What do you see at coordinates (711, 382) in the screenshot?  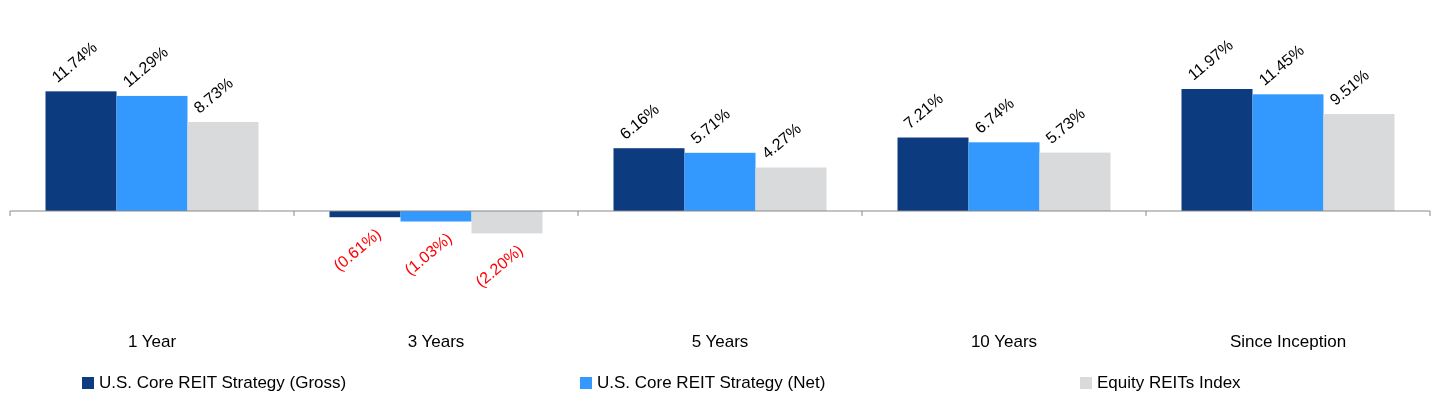 I see `legend-label: U.S. Core REIT Strategy (Net)` at bounding box center [711, 382].